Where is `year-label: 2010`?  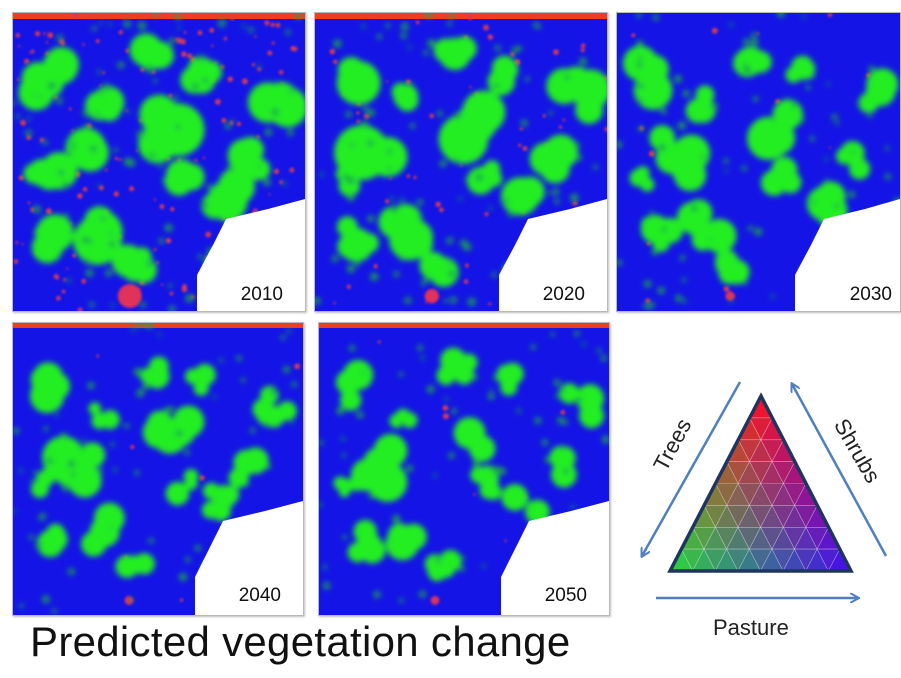
year-label: 2010 is located at coordinates (261, 294).